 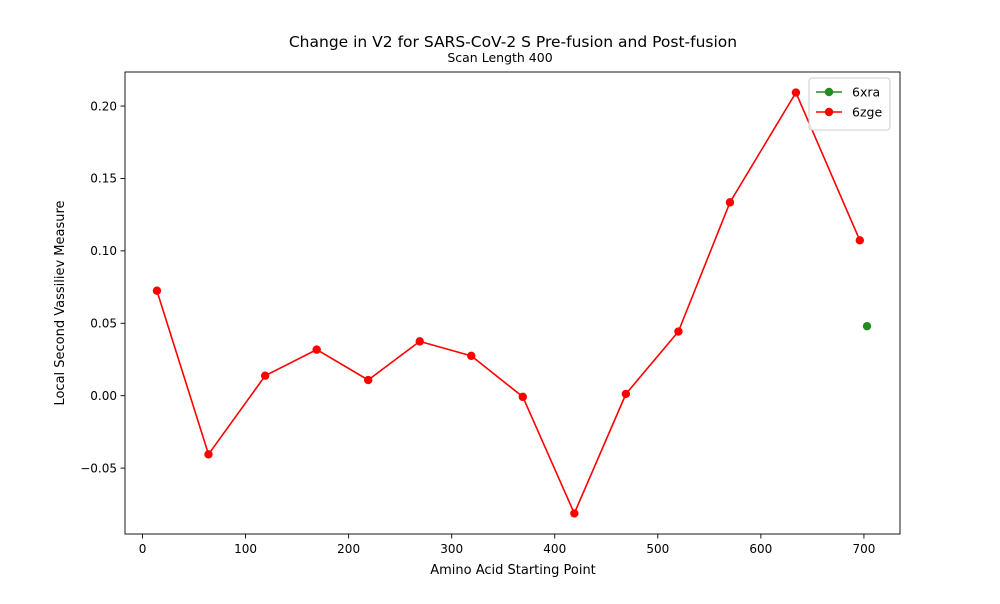 I want to click on y-axis-label: Local Second Vassiliev Measure, so click(x=60, y=302).